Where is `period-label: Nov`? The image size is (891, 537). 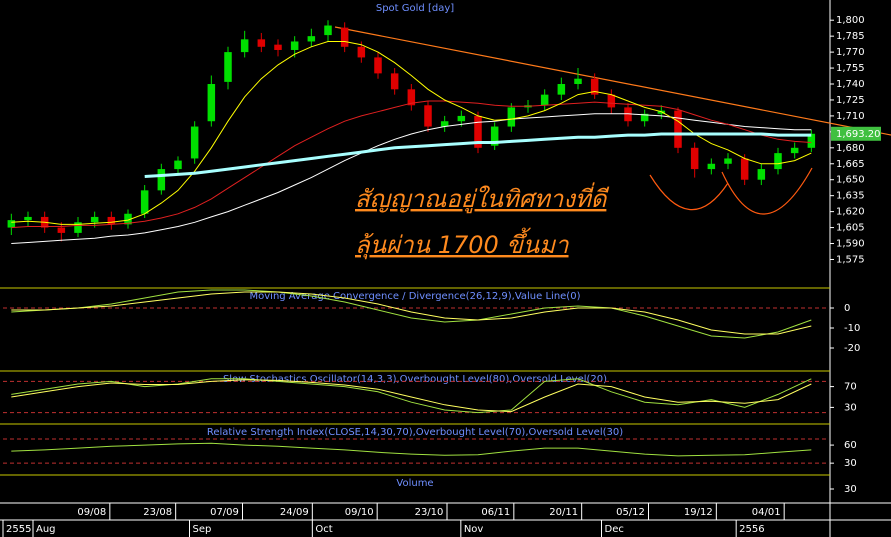
period-label: Nov is located at coordinates (474, 529).